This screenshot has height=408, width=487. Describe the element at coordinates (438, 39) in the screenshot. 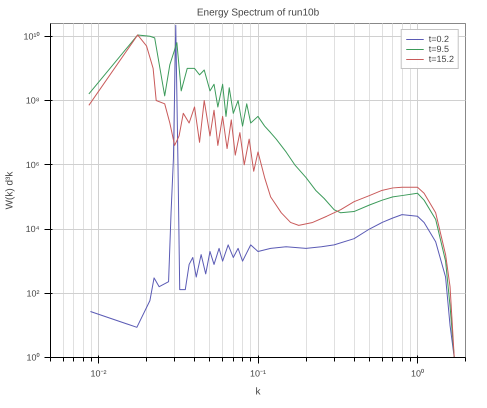

I see `legend-label: t=0.2` at that location.